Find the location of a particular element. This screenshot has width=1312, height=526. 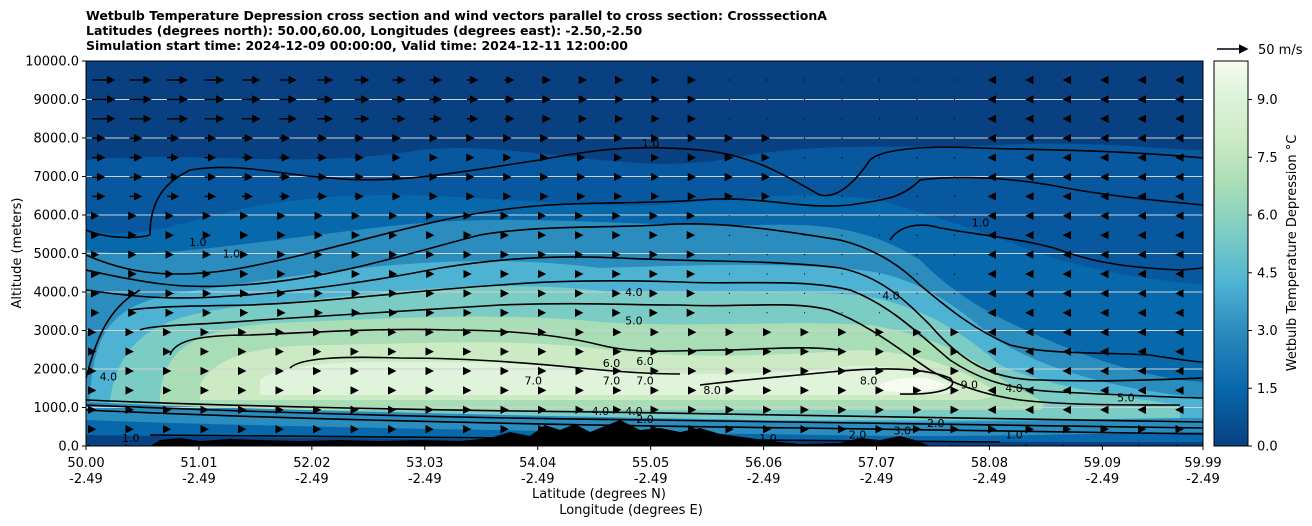

colorbar-tick-label: 4.5 is located at coordinates (1267, 273).